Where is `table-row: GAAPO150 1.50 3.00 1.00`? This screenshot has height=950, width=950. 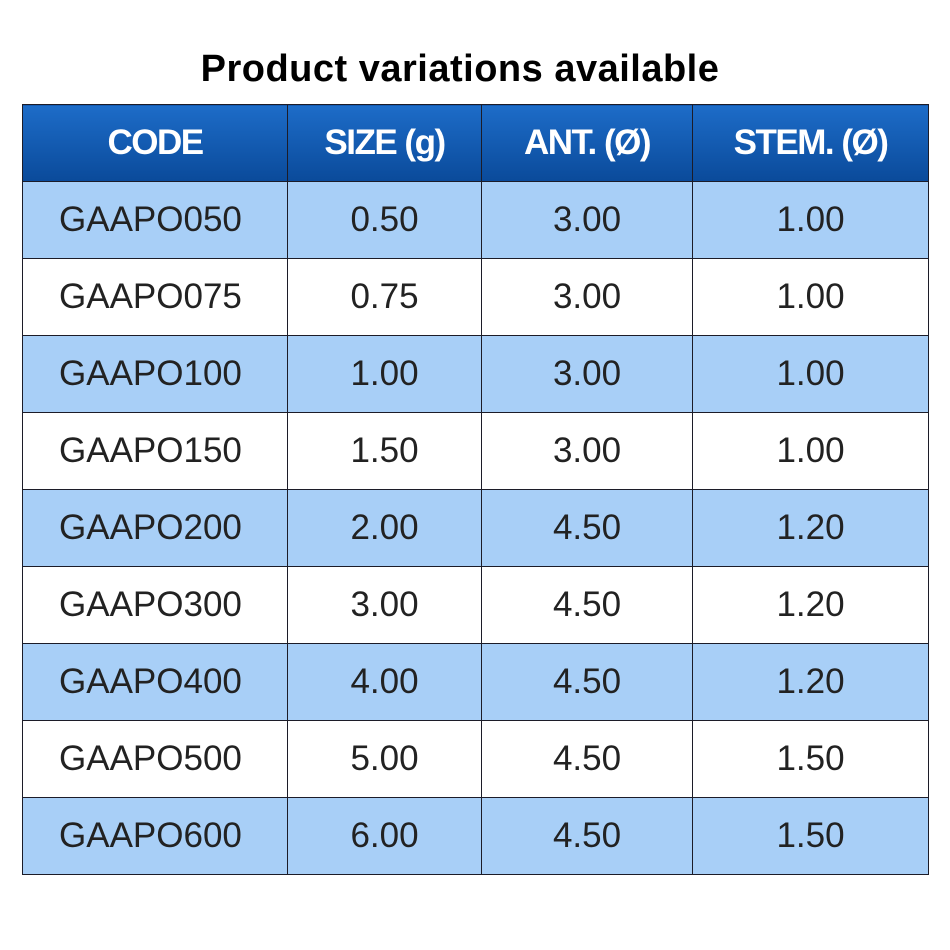
table-row: GAAPO150 1.50 3.00 1.00 is located at coordinates (475, 451).